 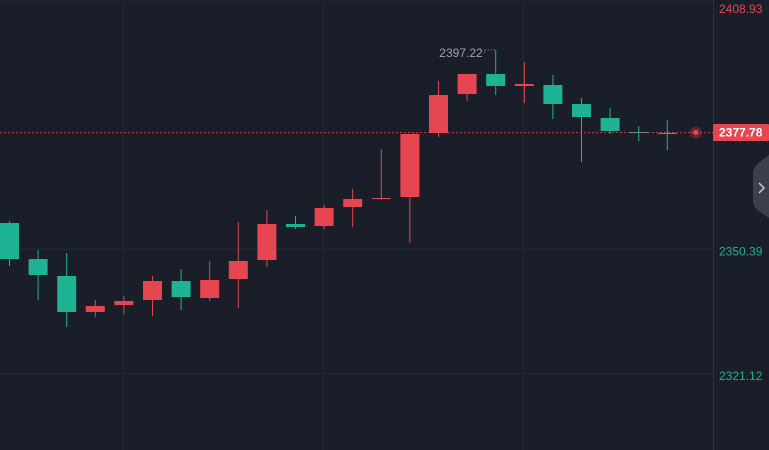 What do you see at coordinates (696, 133) in the screenshot?
I see `last-price-marker` at bounding box center [696, 133].